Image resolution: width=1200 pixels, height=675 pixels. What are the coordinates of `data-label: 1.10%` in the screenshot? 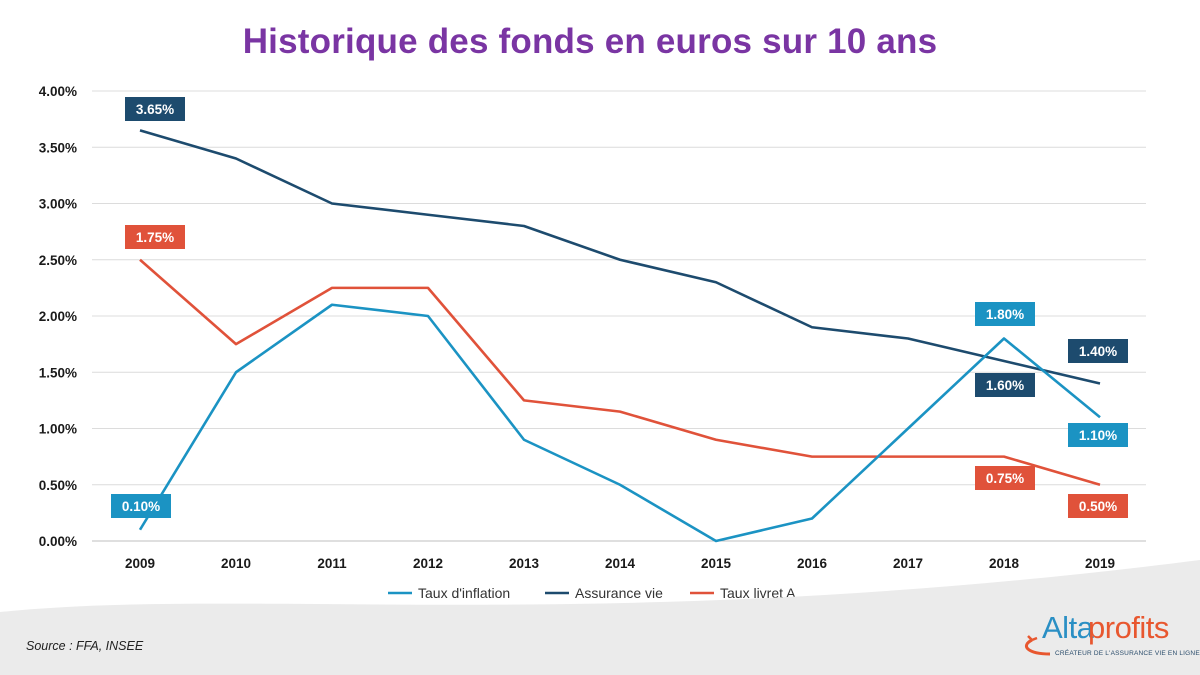 It's located at (1098, 435).